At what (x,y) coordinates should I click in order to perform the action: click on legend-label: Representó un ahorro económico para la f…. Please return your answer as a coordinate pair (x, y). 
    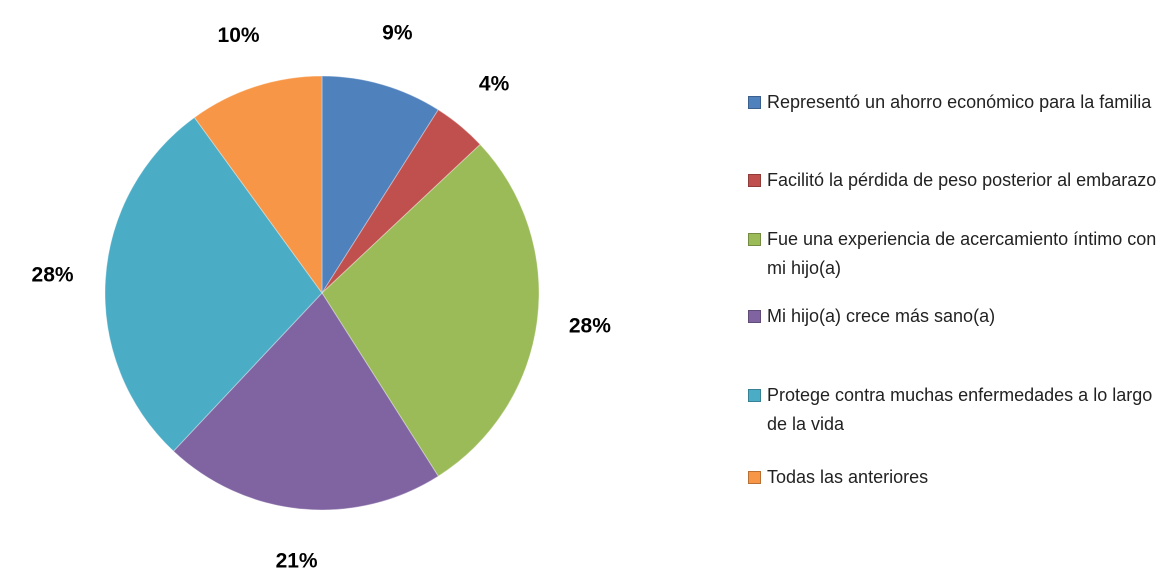
    Looking at the image, I should click on (959, 102).